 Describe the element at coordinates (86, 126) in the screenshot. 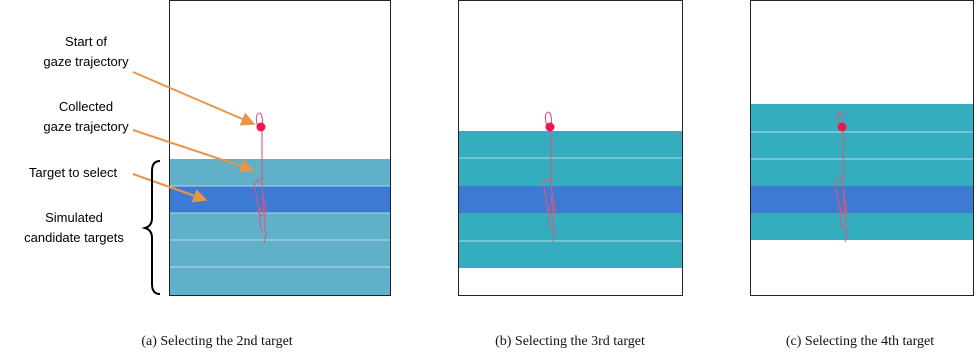

I see `collected-label-line2: gaze trajectory` at that location.